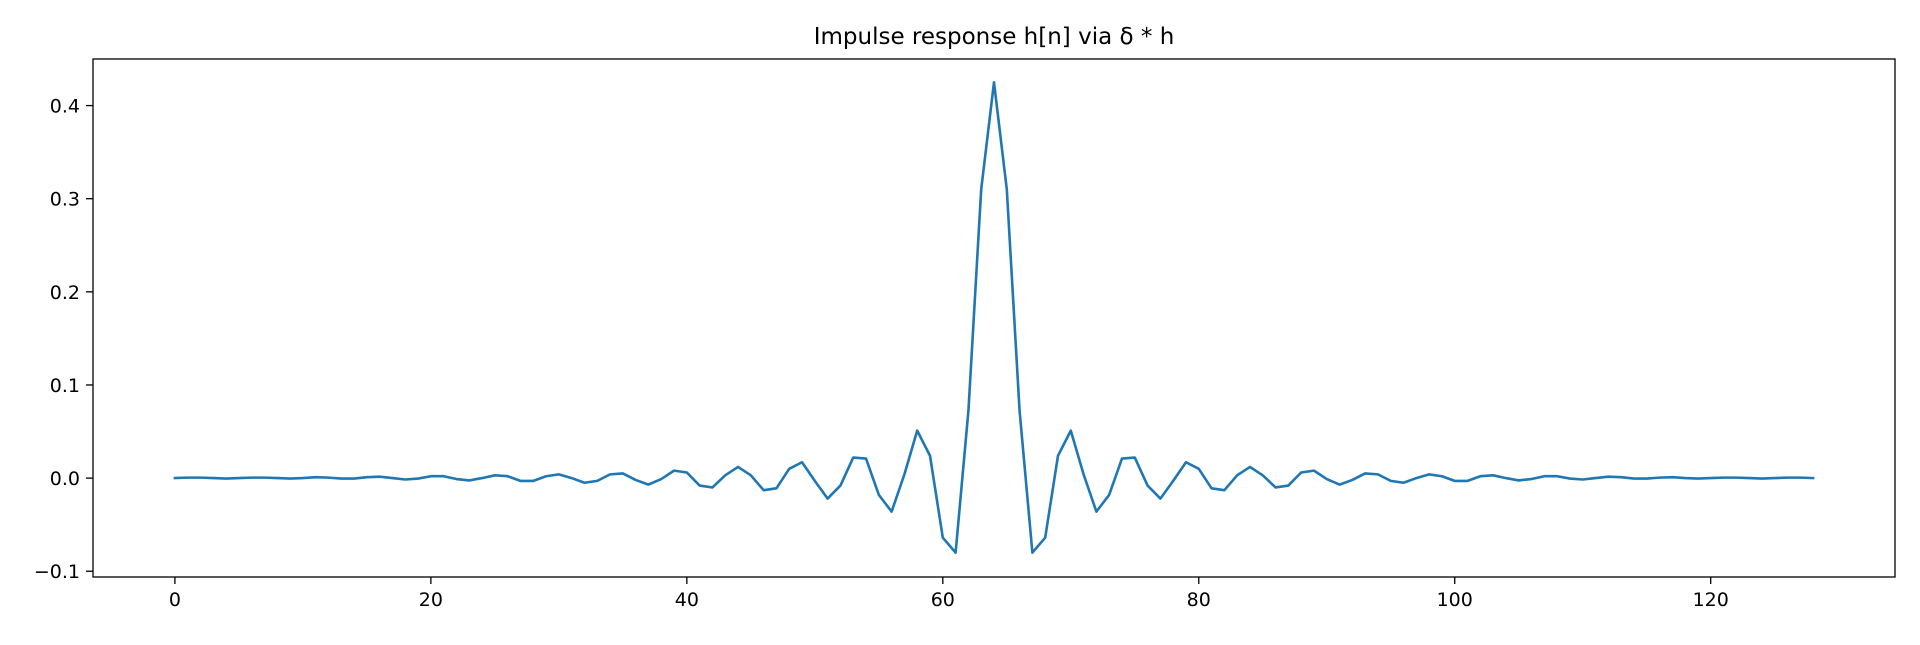  What do you see at coordinates (943, 600) in the screenshot?
I see `x-tick-label: 60` at bounding box center [943, 600].